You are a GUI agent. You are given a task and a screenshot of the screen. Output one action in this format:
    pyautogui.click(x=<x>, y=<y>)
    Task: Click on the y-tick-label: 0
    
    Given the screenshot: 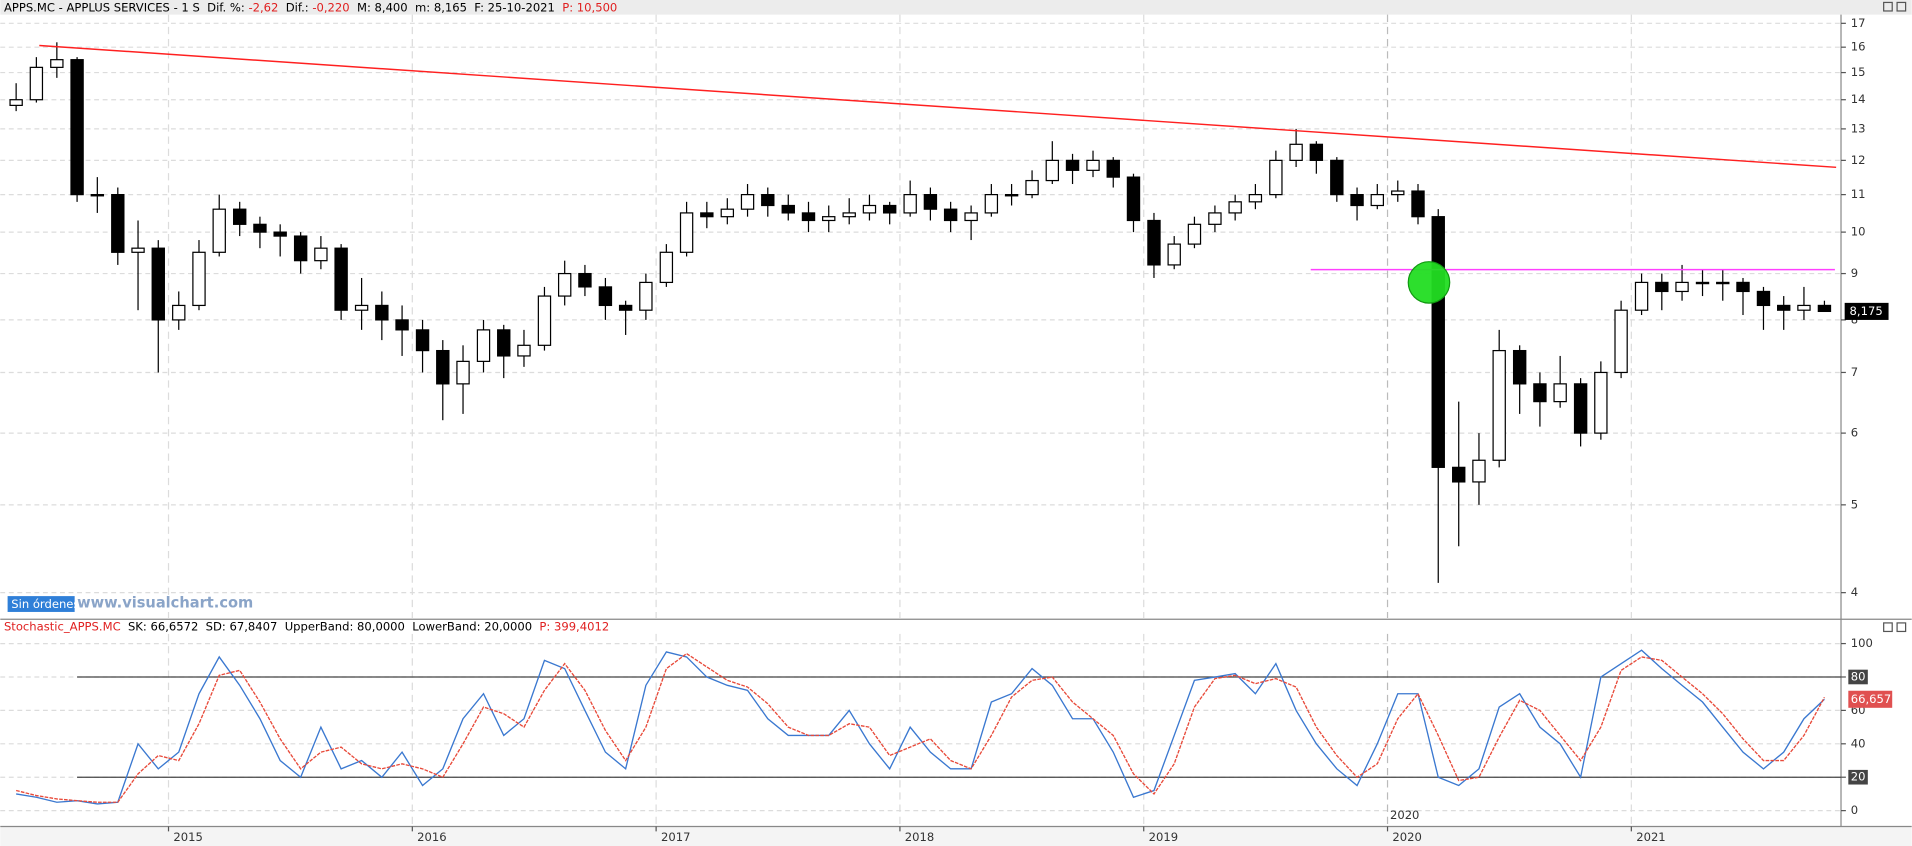 What is the action you would take?
    pyautogui.click(x=1854, y=810)
    